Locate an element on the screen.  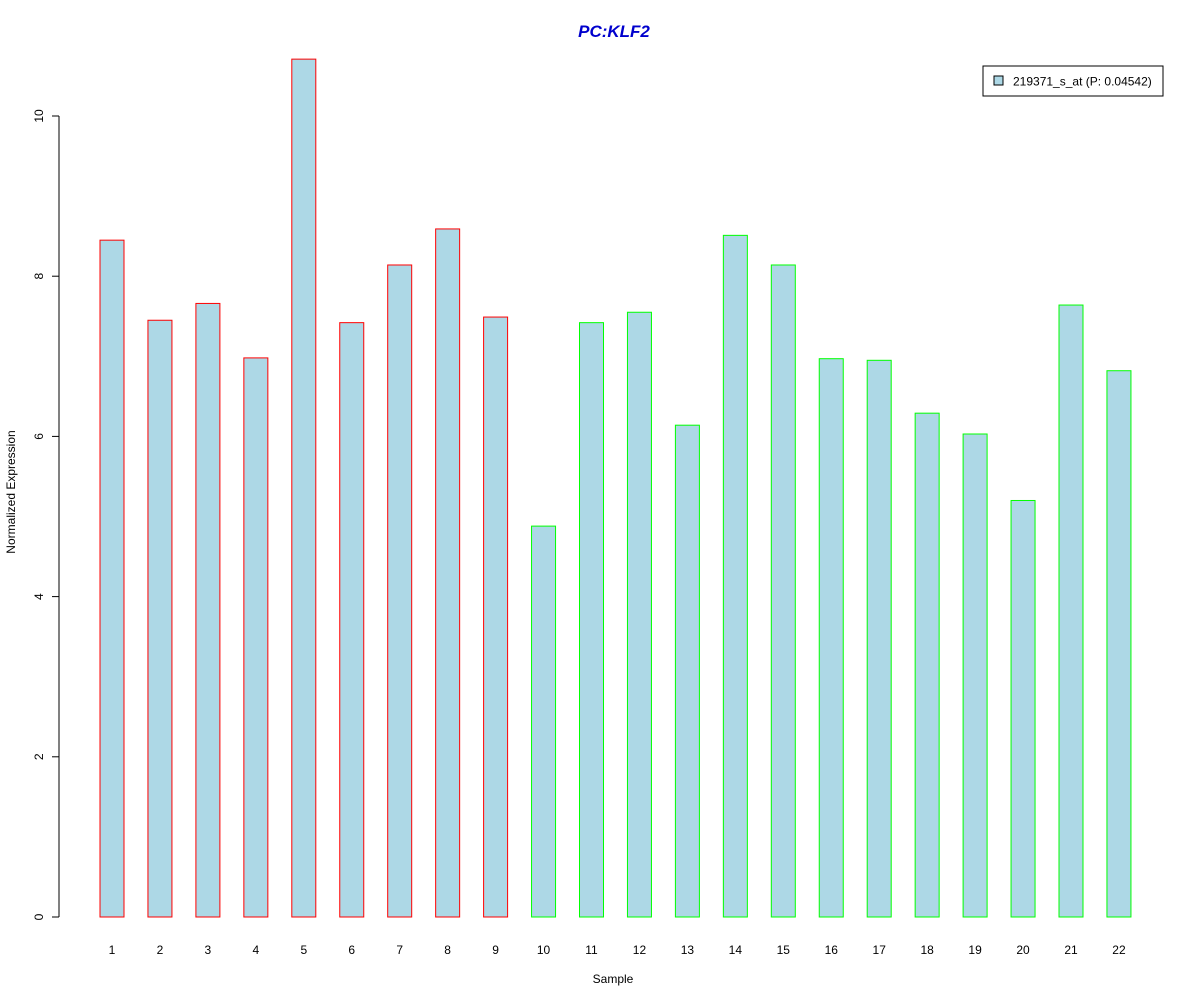
x-tick-label: 18 is located at coordinates (927, 950).